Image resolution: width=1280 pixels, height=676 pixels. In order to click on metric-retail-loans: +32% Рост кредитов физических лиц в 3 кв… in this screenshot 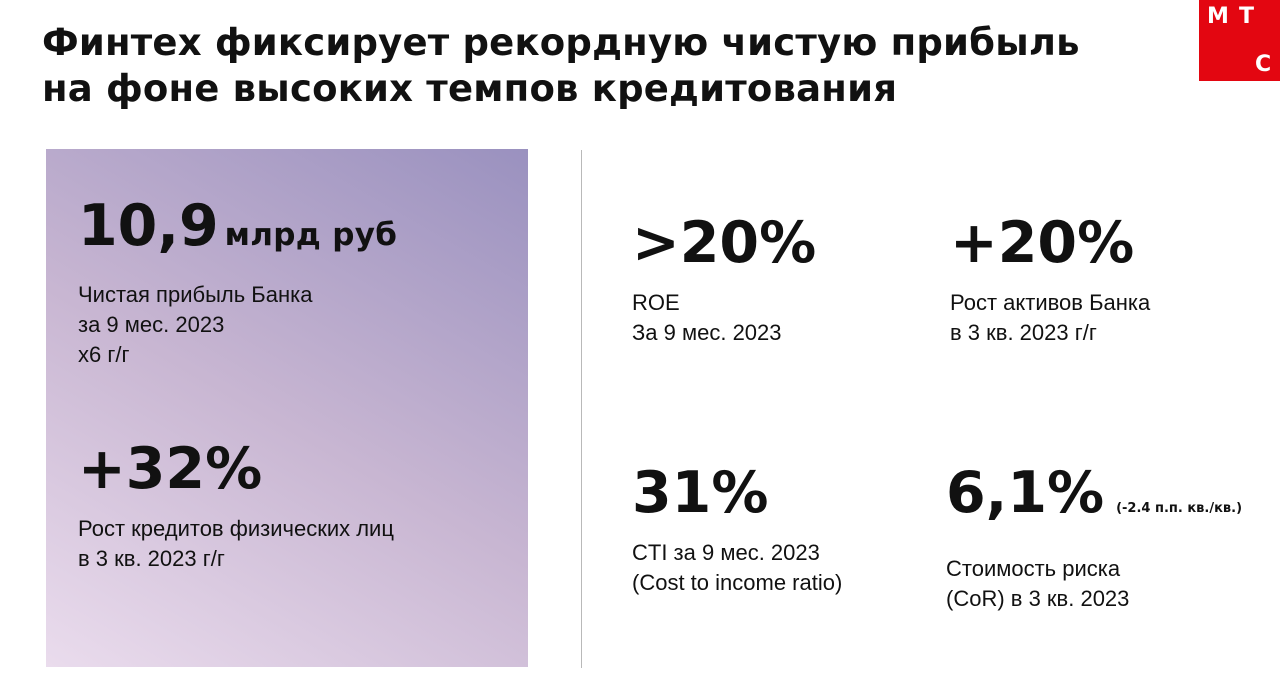, I will do `click(236, 506)`.